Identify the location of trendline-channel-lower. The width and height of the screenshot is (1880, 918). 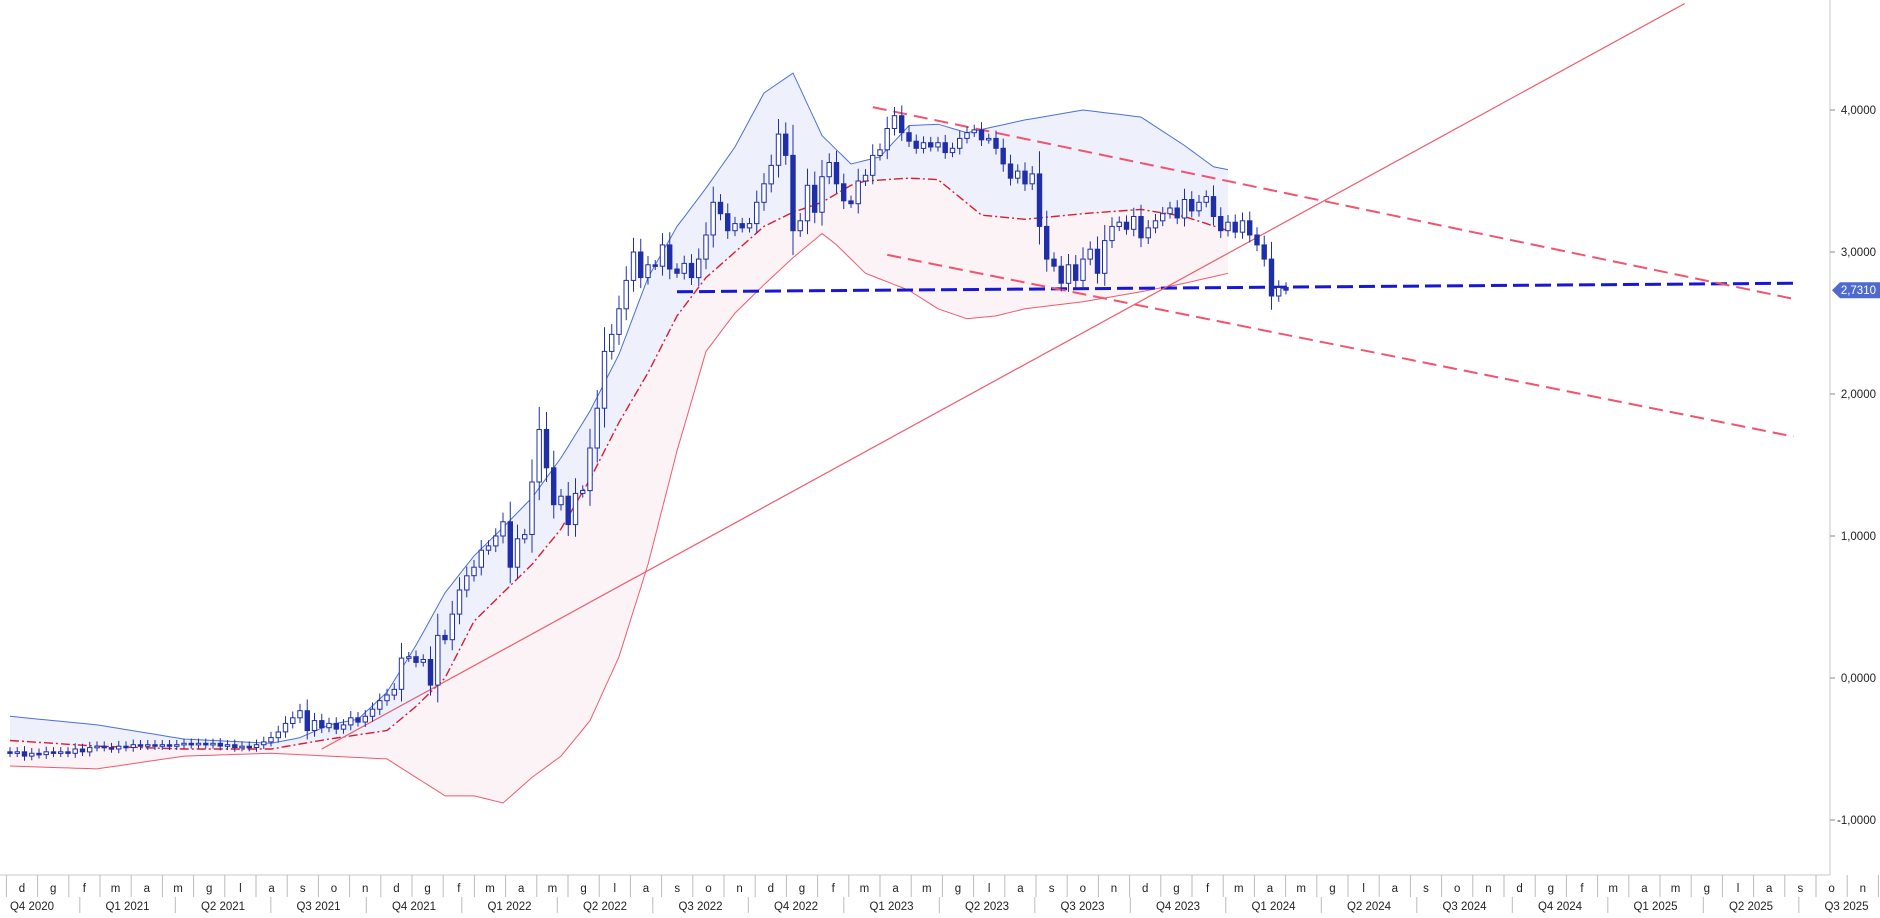
(1340, 345).